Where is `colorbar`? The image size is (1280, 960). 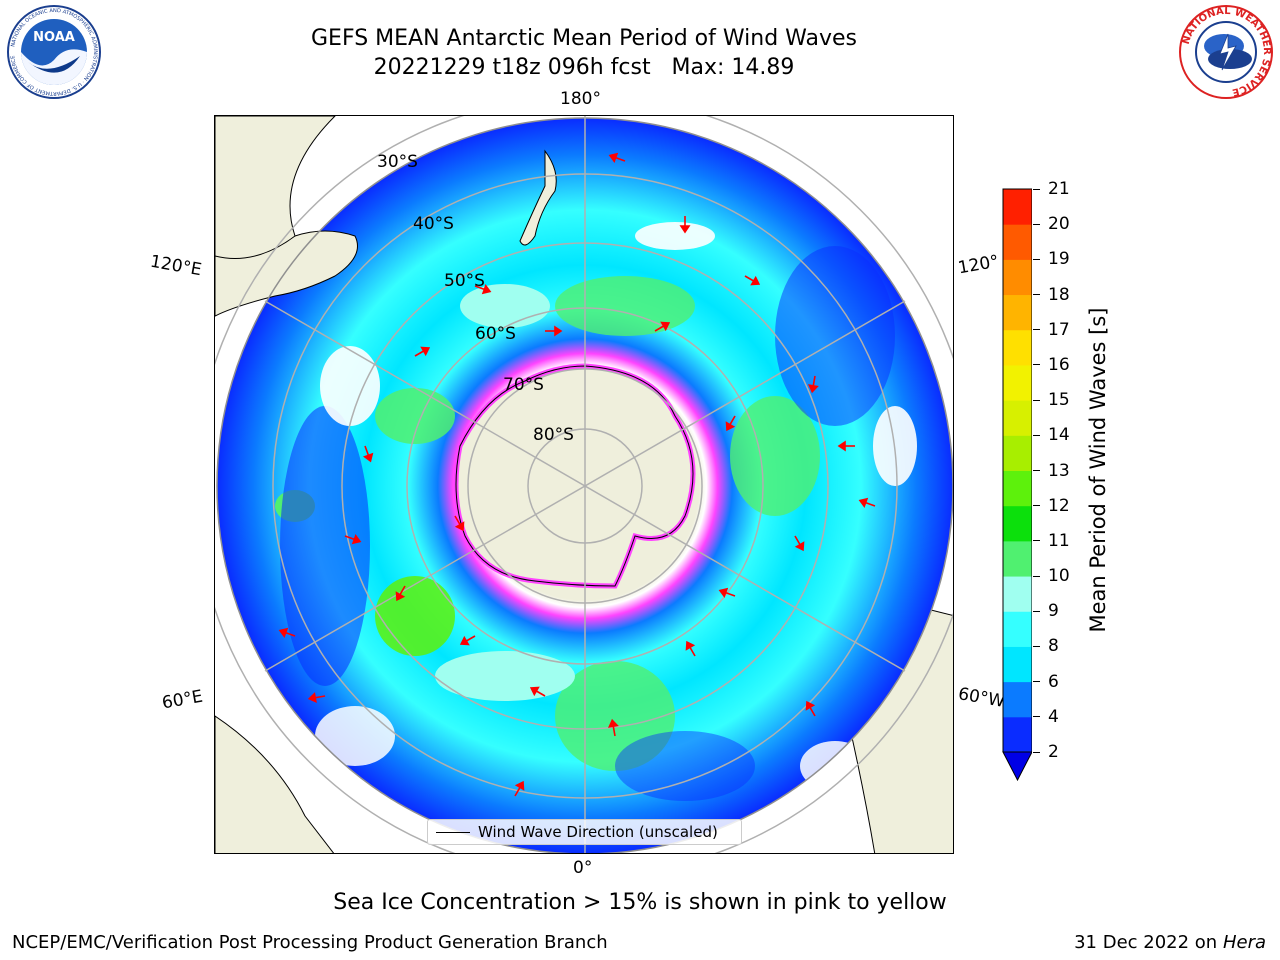 colorbar is located at coordinates (1017, 485).